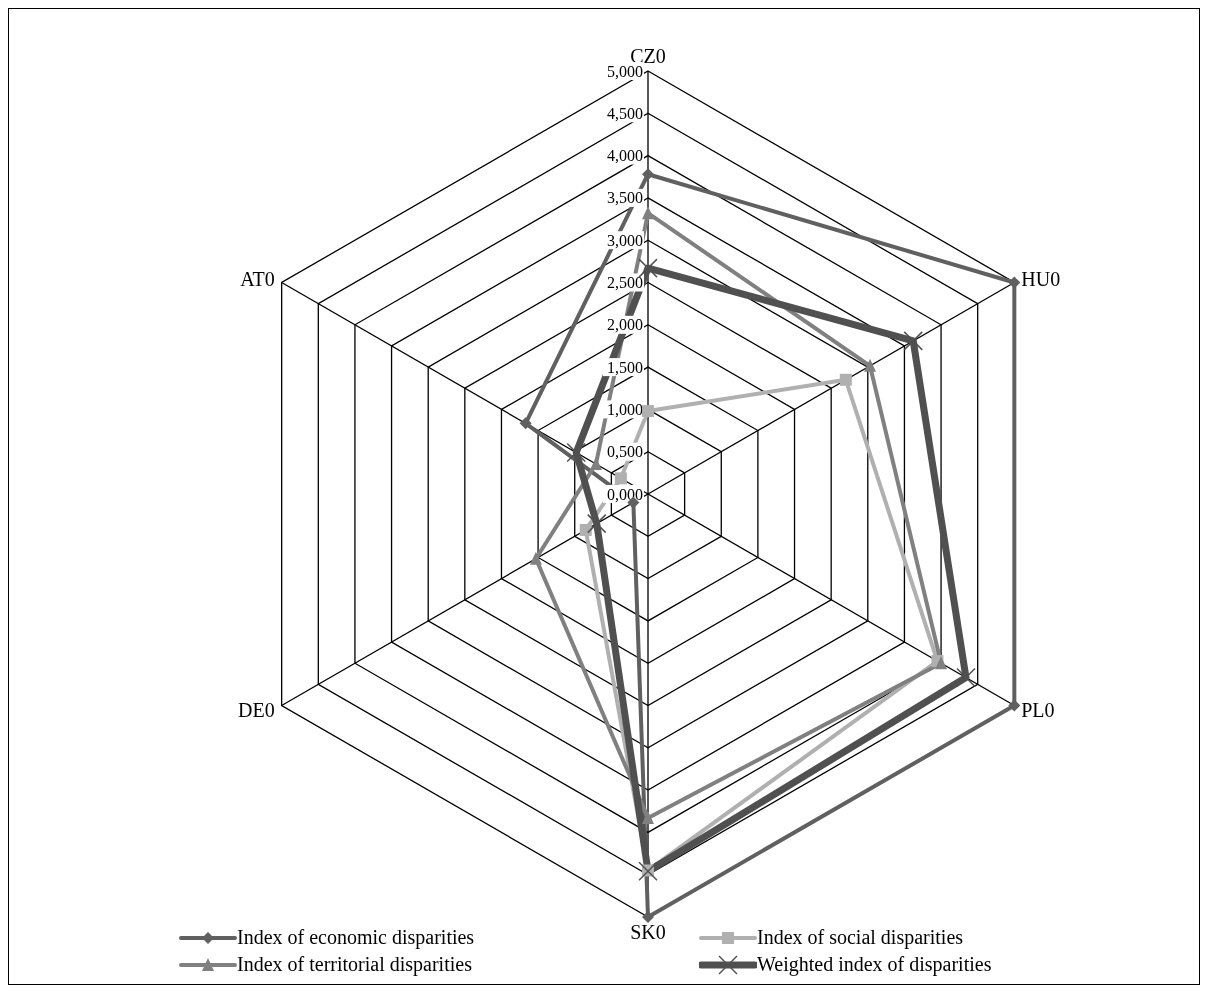 This screenshot has height=991, width=1207. I want to click on y-tick-label: 1,500, so click(625, 367).